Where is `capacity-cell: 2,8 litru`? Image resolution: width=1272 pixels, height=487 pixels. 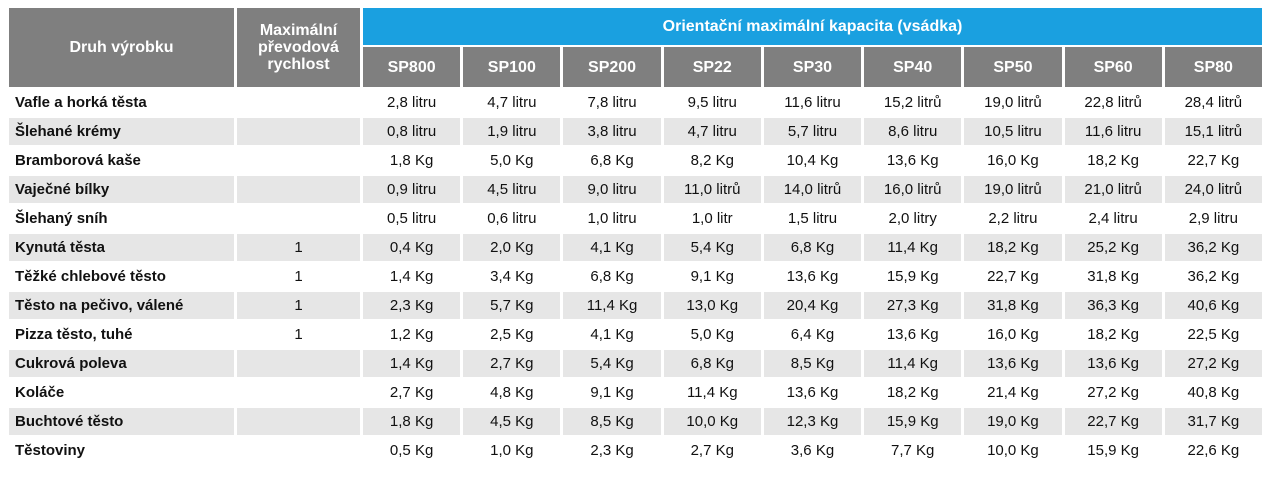 capacity-cell: 2,8 litru is located at coordinates (412, 102).